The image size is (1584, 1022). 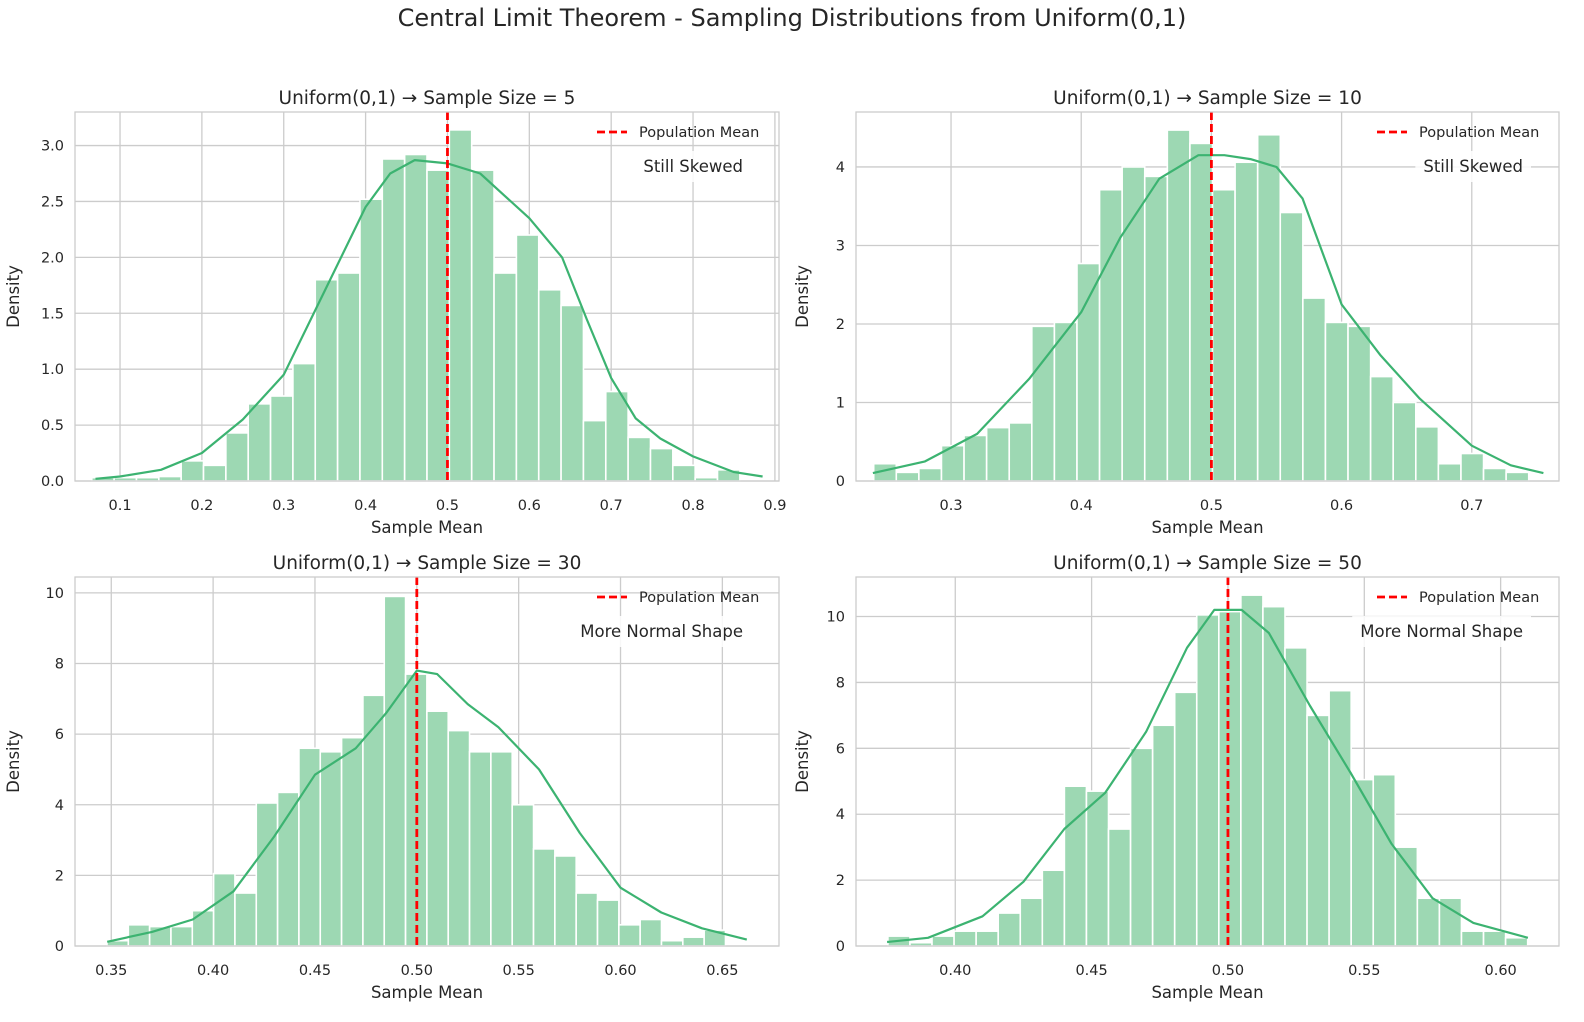 I want to click on y-tick-label: 4, so click(x=840, y=168).